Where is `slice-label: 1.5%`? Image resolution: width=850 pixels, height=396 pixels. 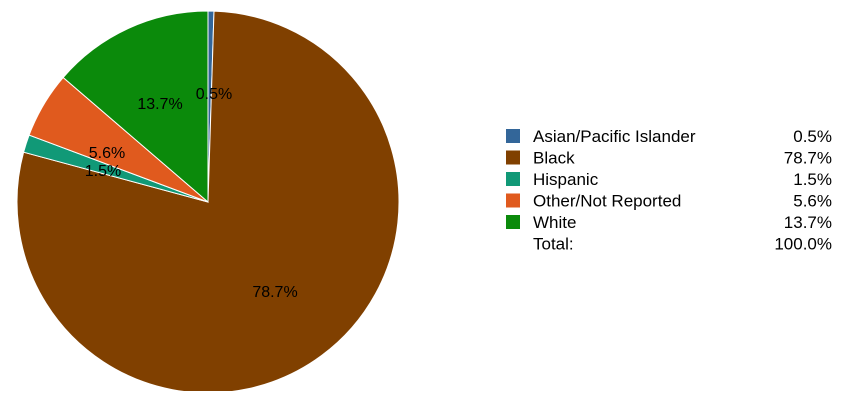 slice-label: 1.5% is located at coordinates (103, 171).